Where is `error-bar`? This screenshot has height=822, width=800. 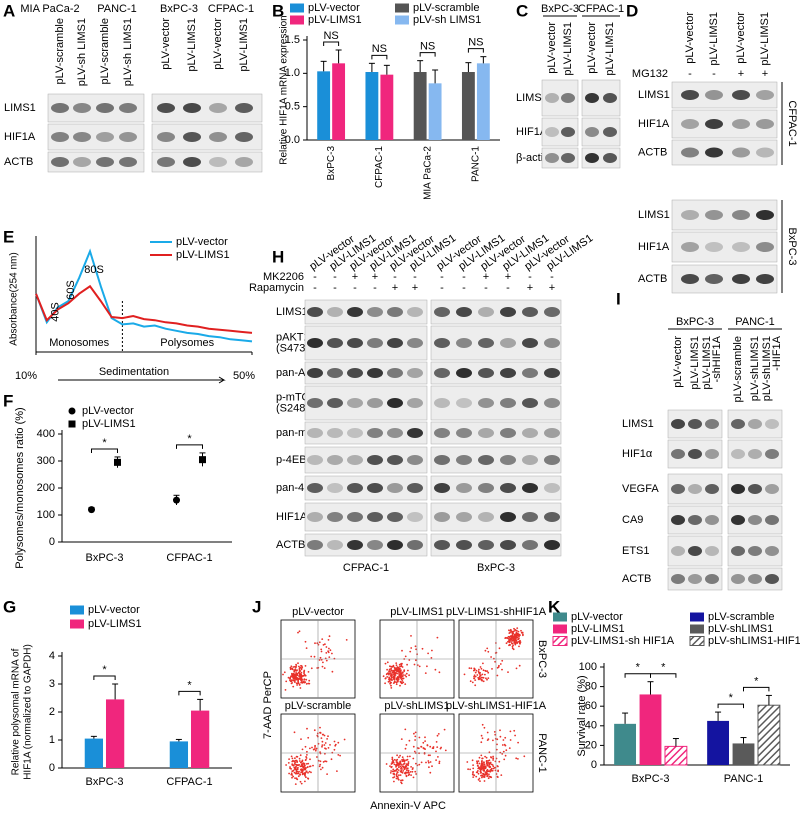 error-bar is located at coordinates (743, 740).